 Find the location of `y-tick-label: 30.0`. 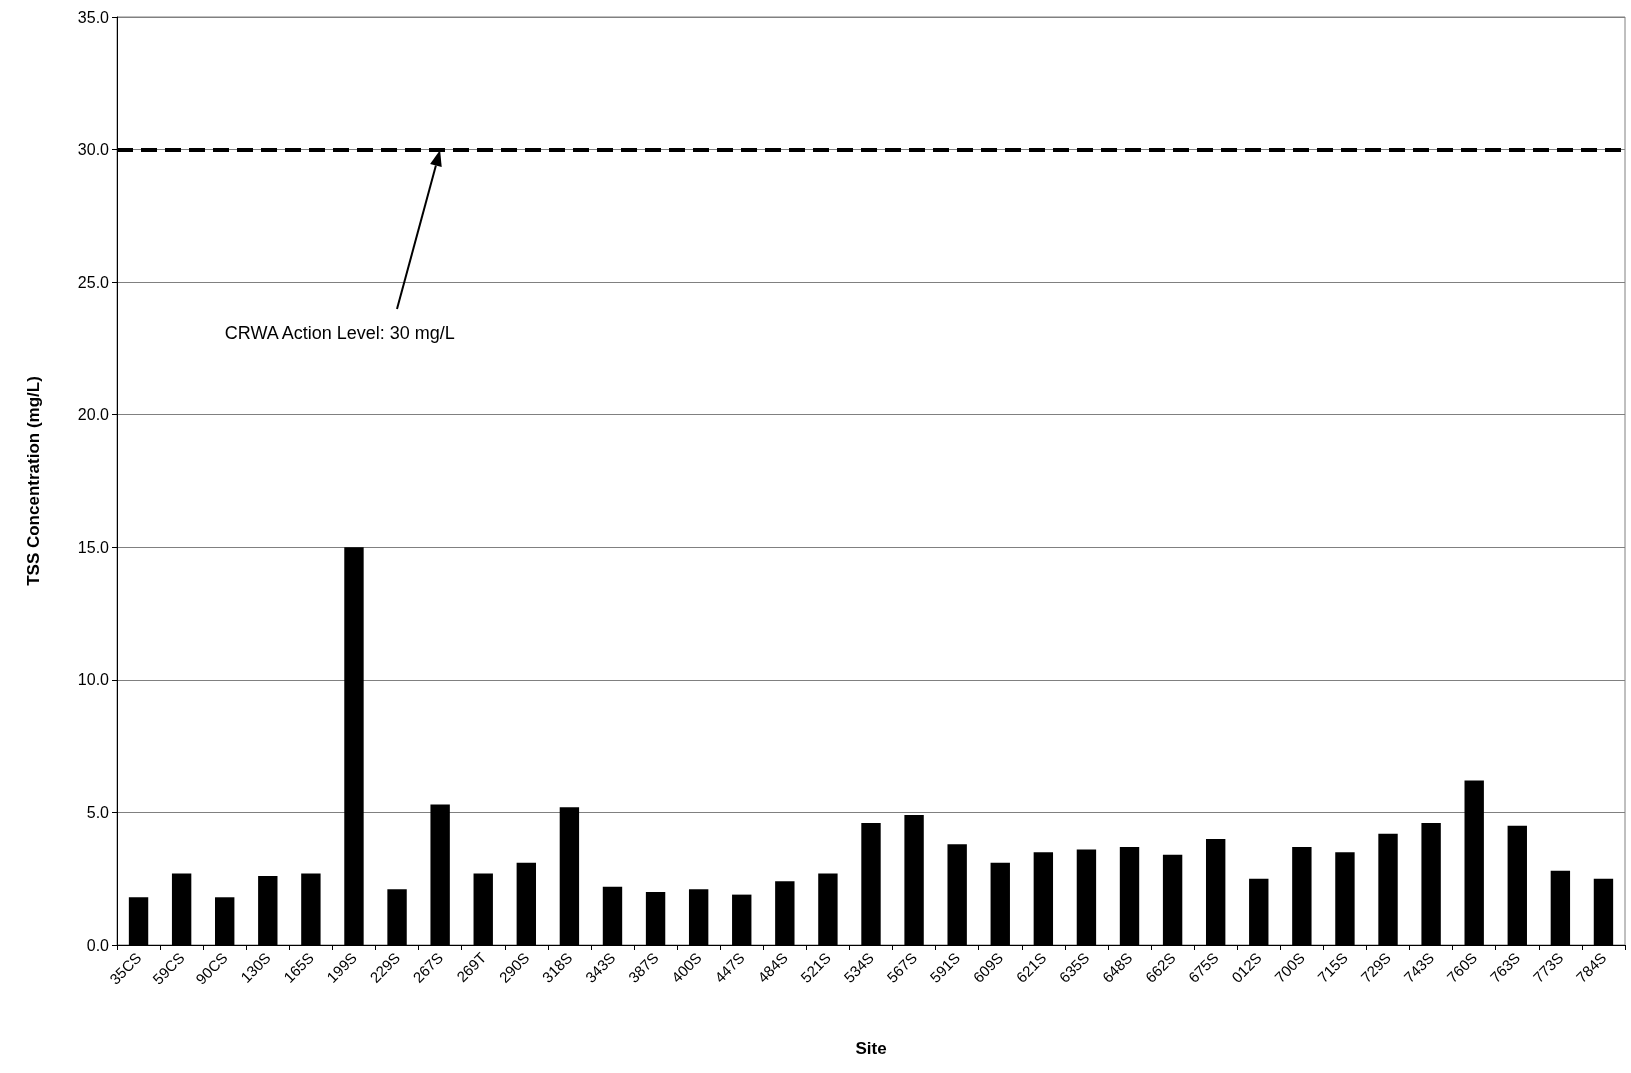

y-tick-label: 30.0 is located at coordinates (93, 150).